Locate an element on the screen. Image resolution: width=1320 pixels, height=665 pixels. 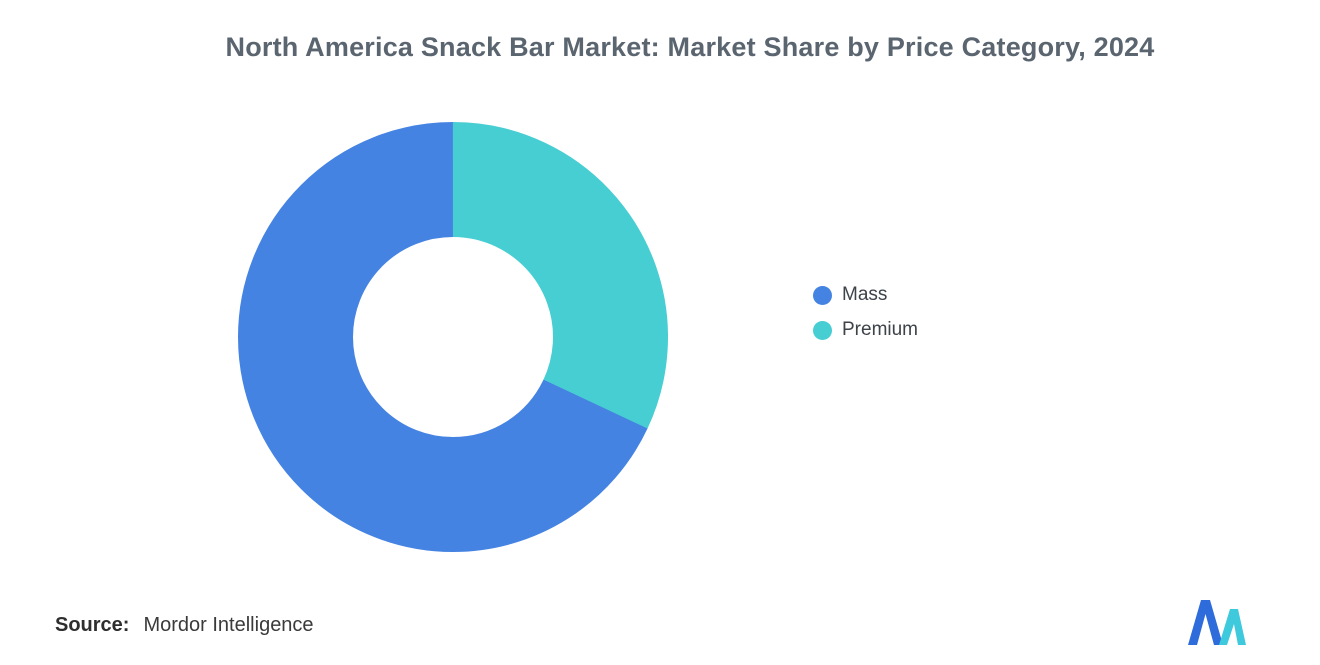
source-line: Source: Mordor Intelligence is located at coordinates (184, 625).